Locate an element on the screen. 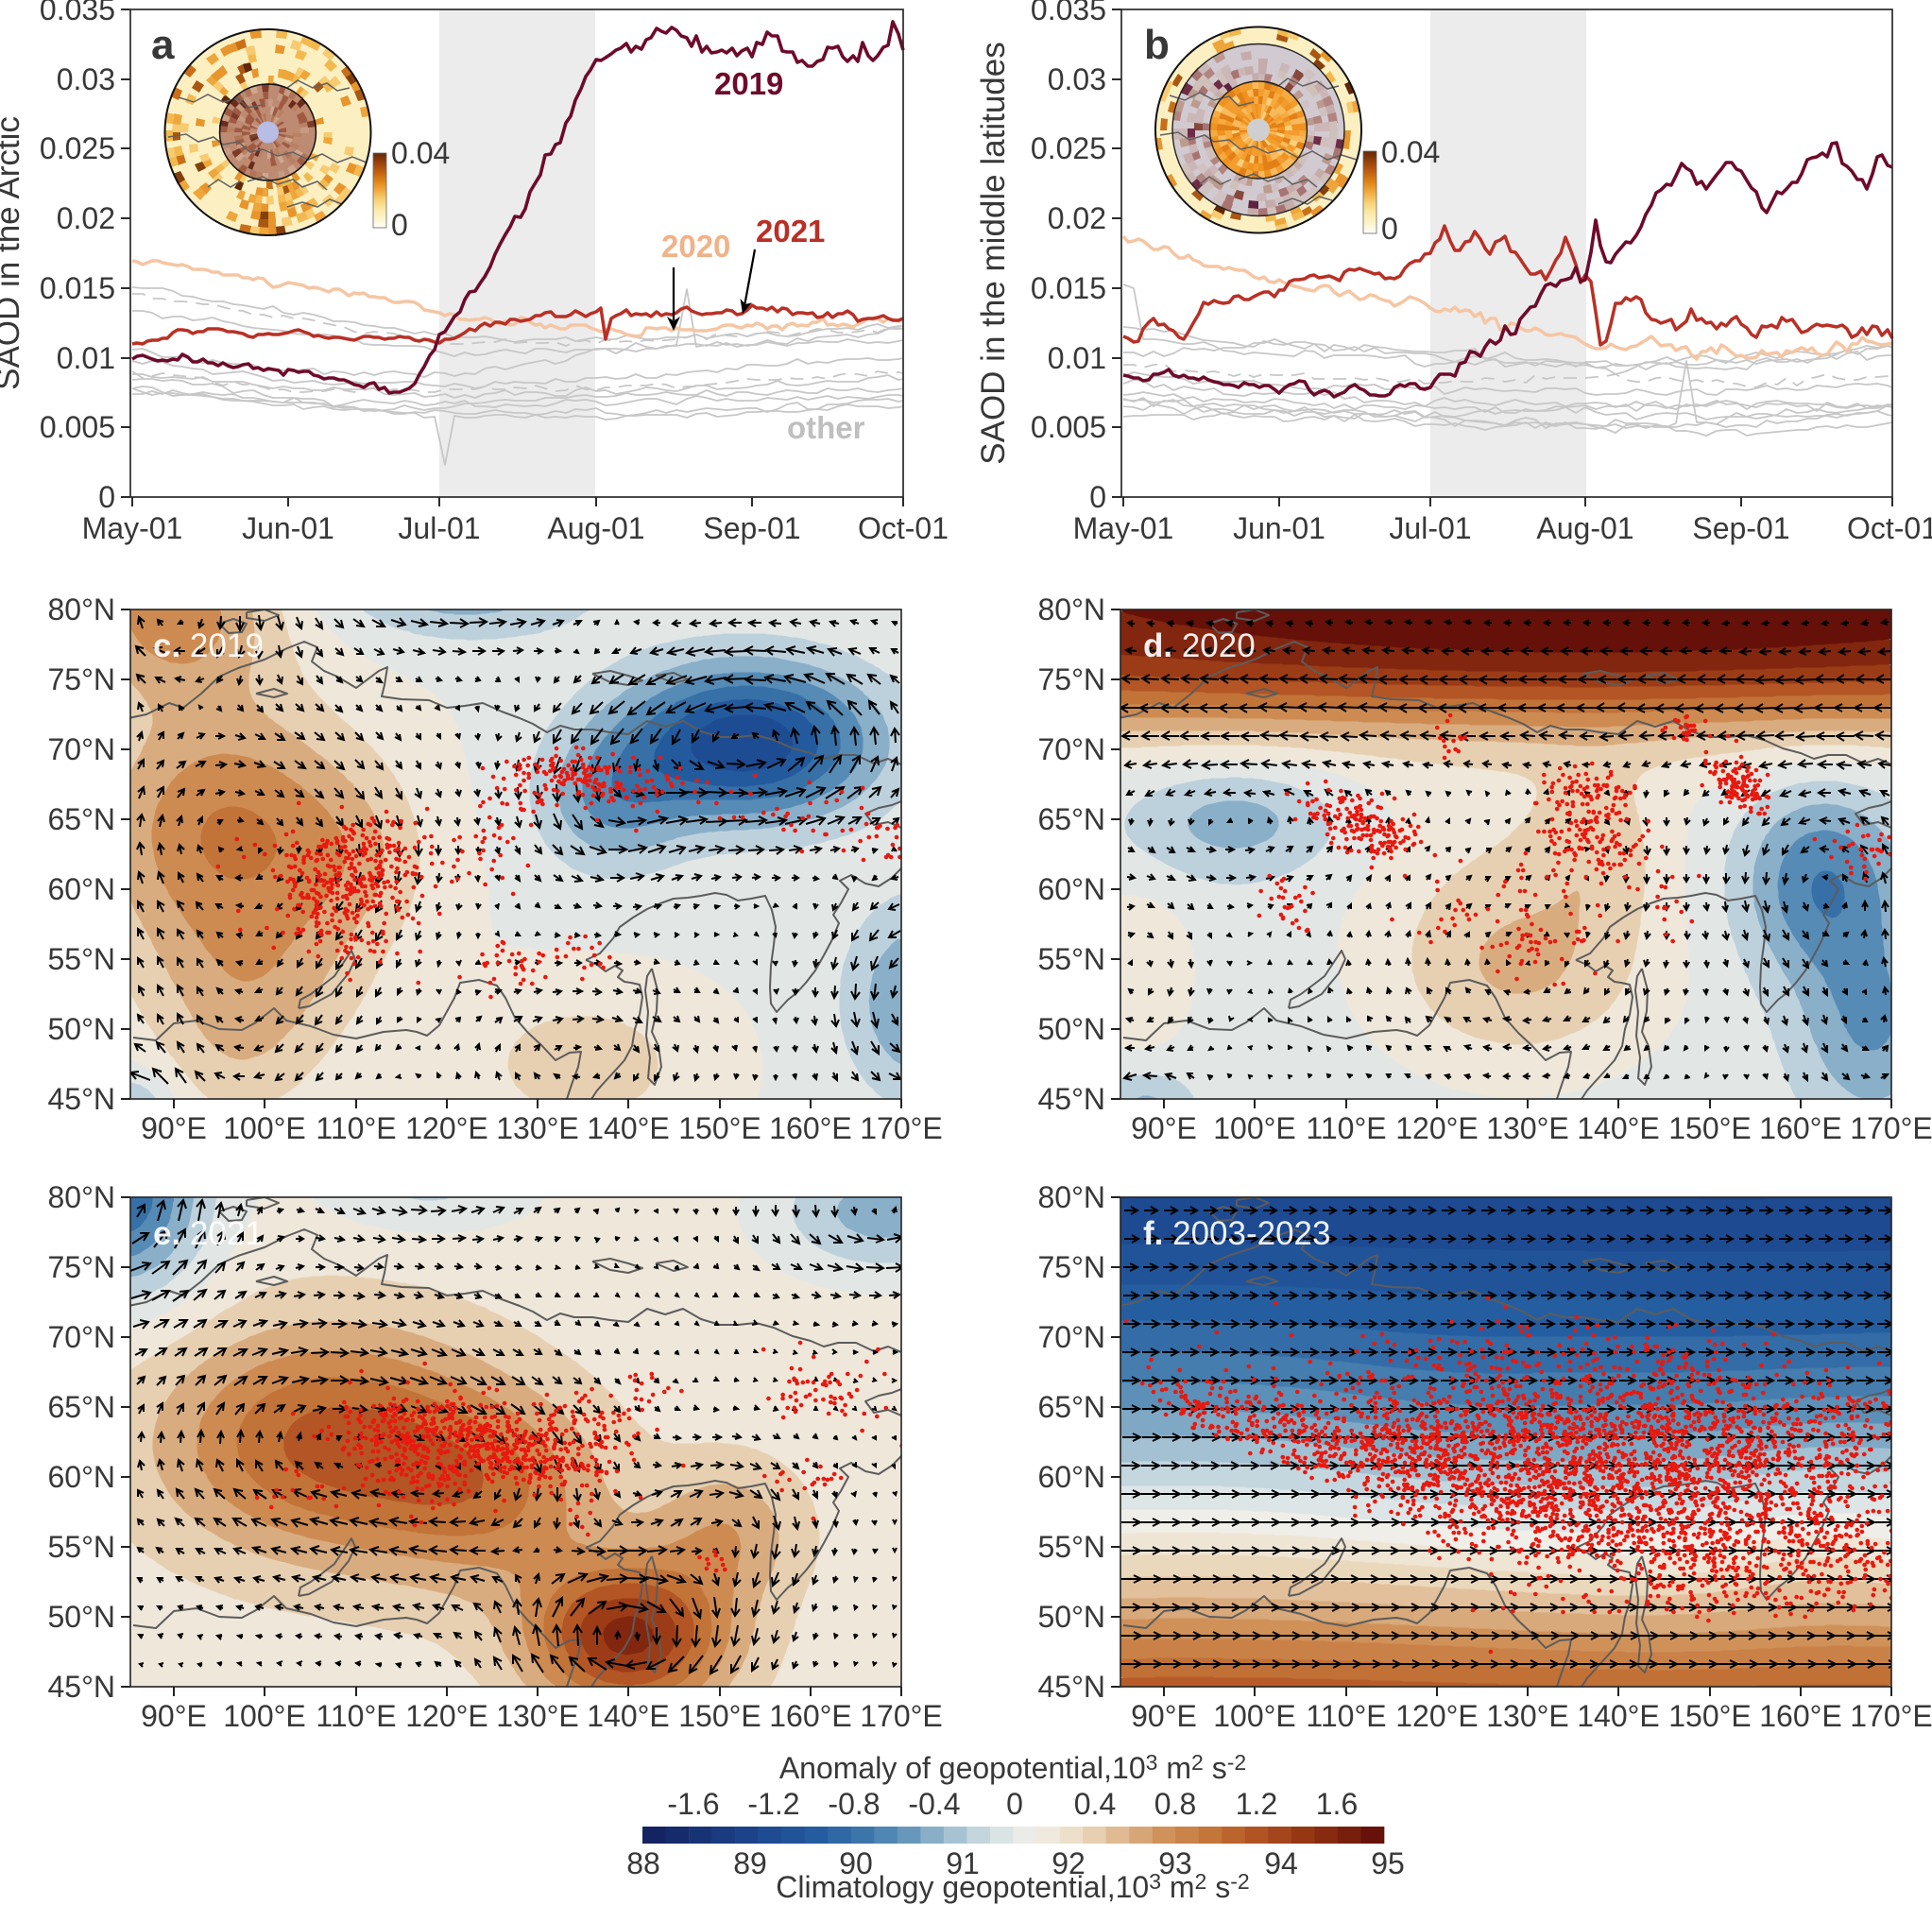 The height and width of the screenshot is (1905, 1932). svg-text: SAOD in the Arctic is located at coordinates (13, 253).